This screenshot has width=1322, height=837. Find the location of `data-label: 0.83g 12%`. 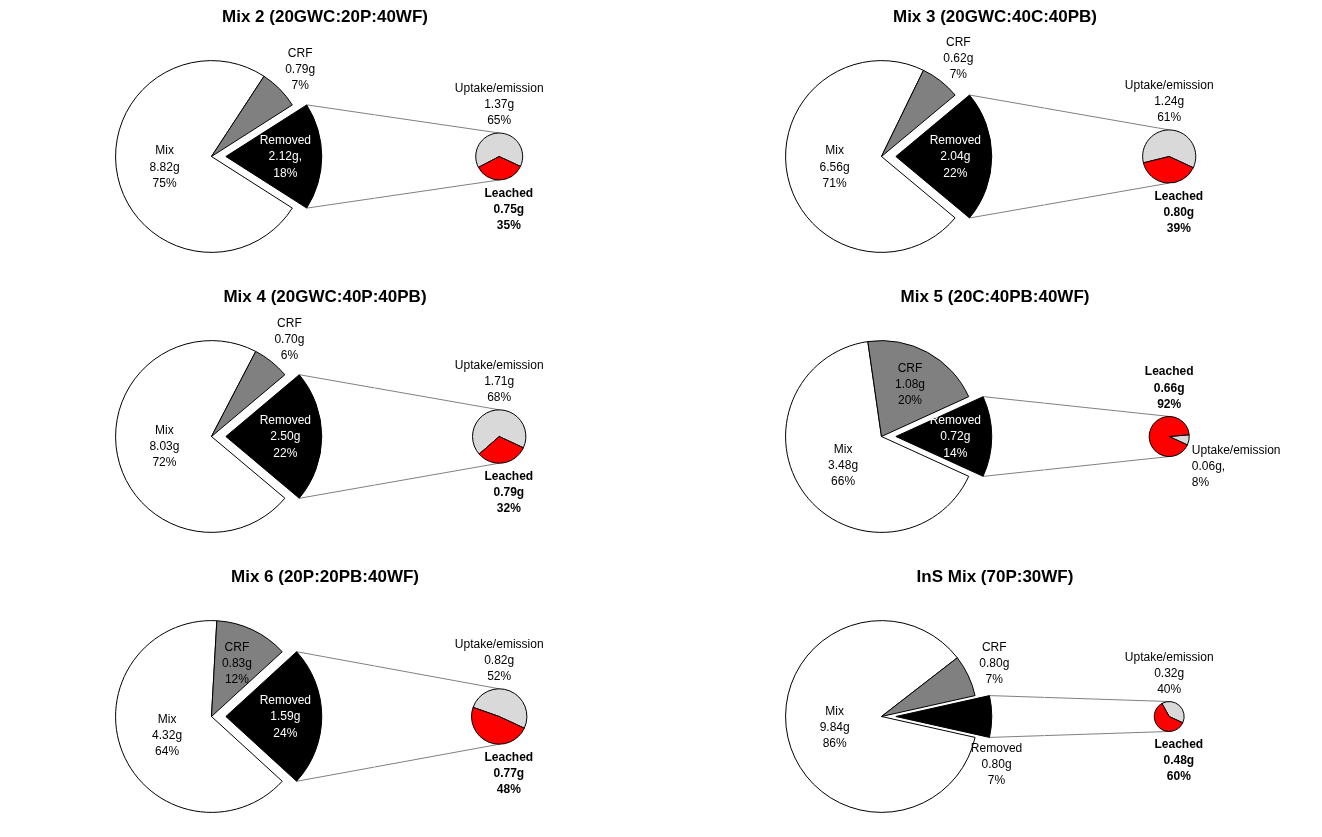

data-label: 0.83g 12% is located at coordinates (236, 670).